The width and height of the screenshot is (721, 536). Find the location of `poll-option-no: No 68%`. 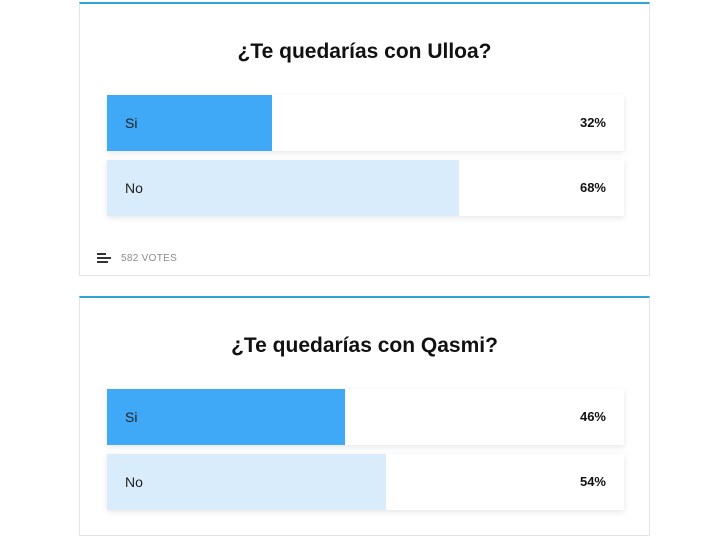

poll-option-no: No 68% is located at coordinates (365, 188).